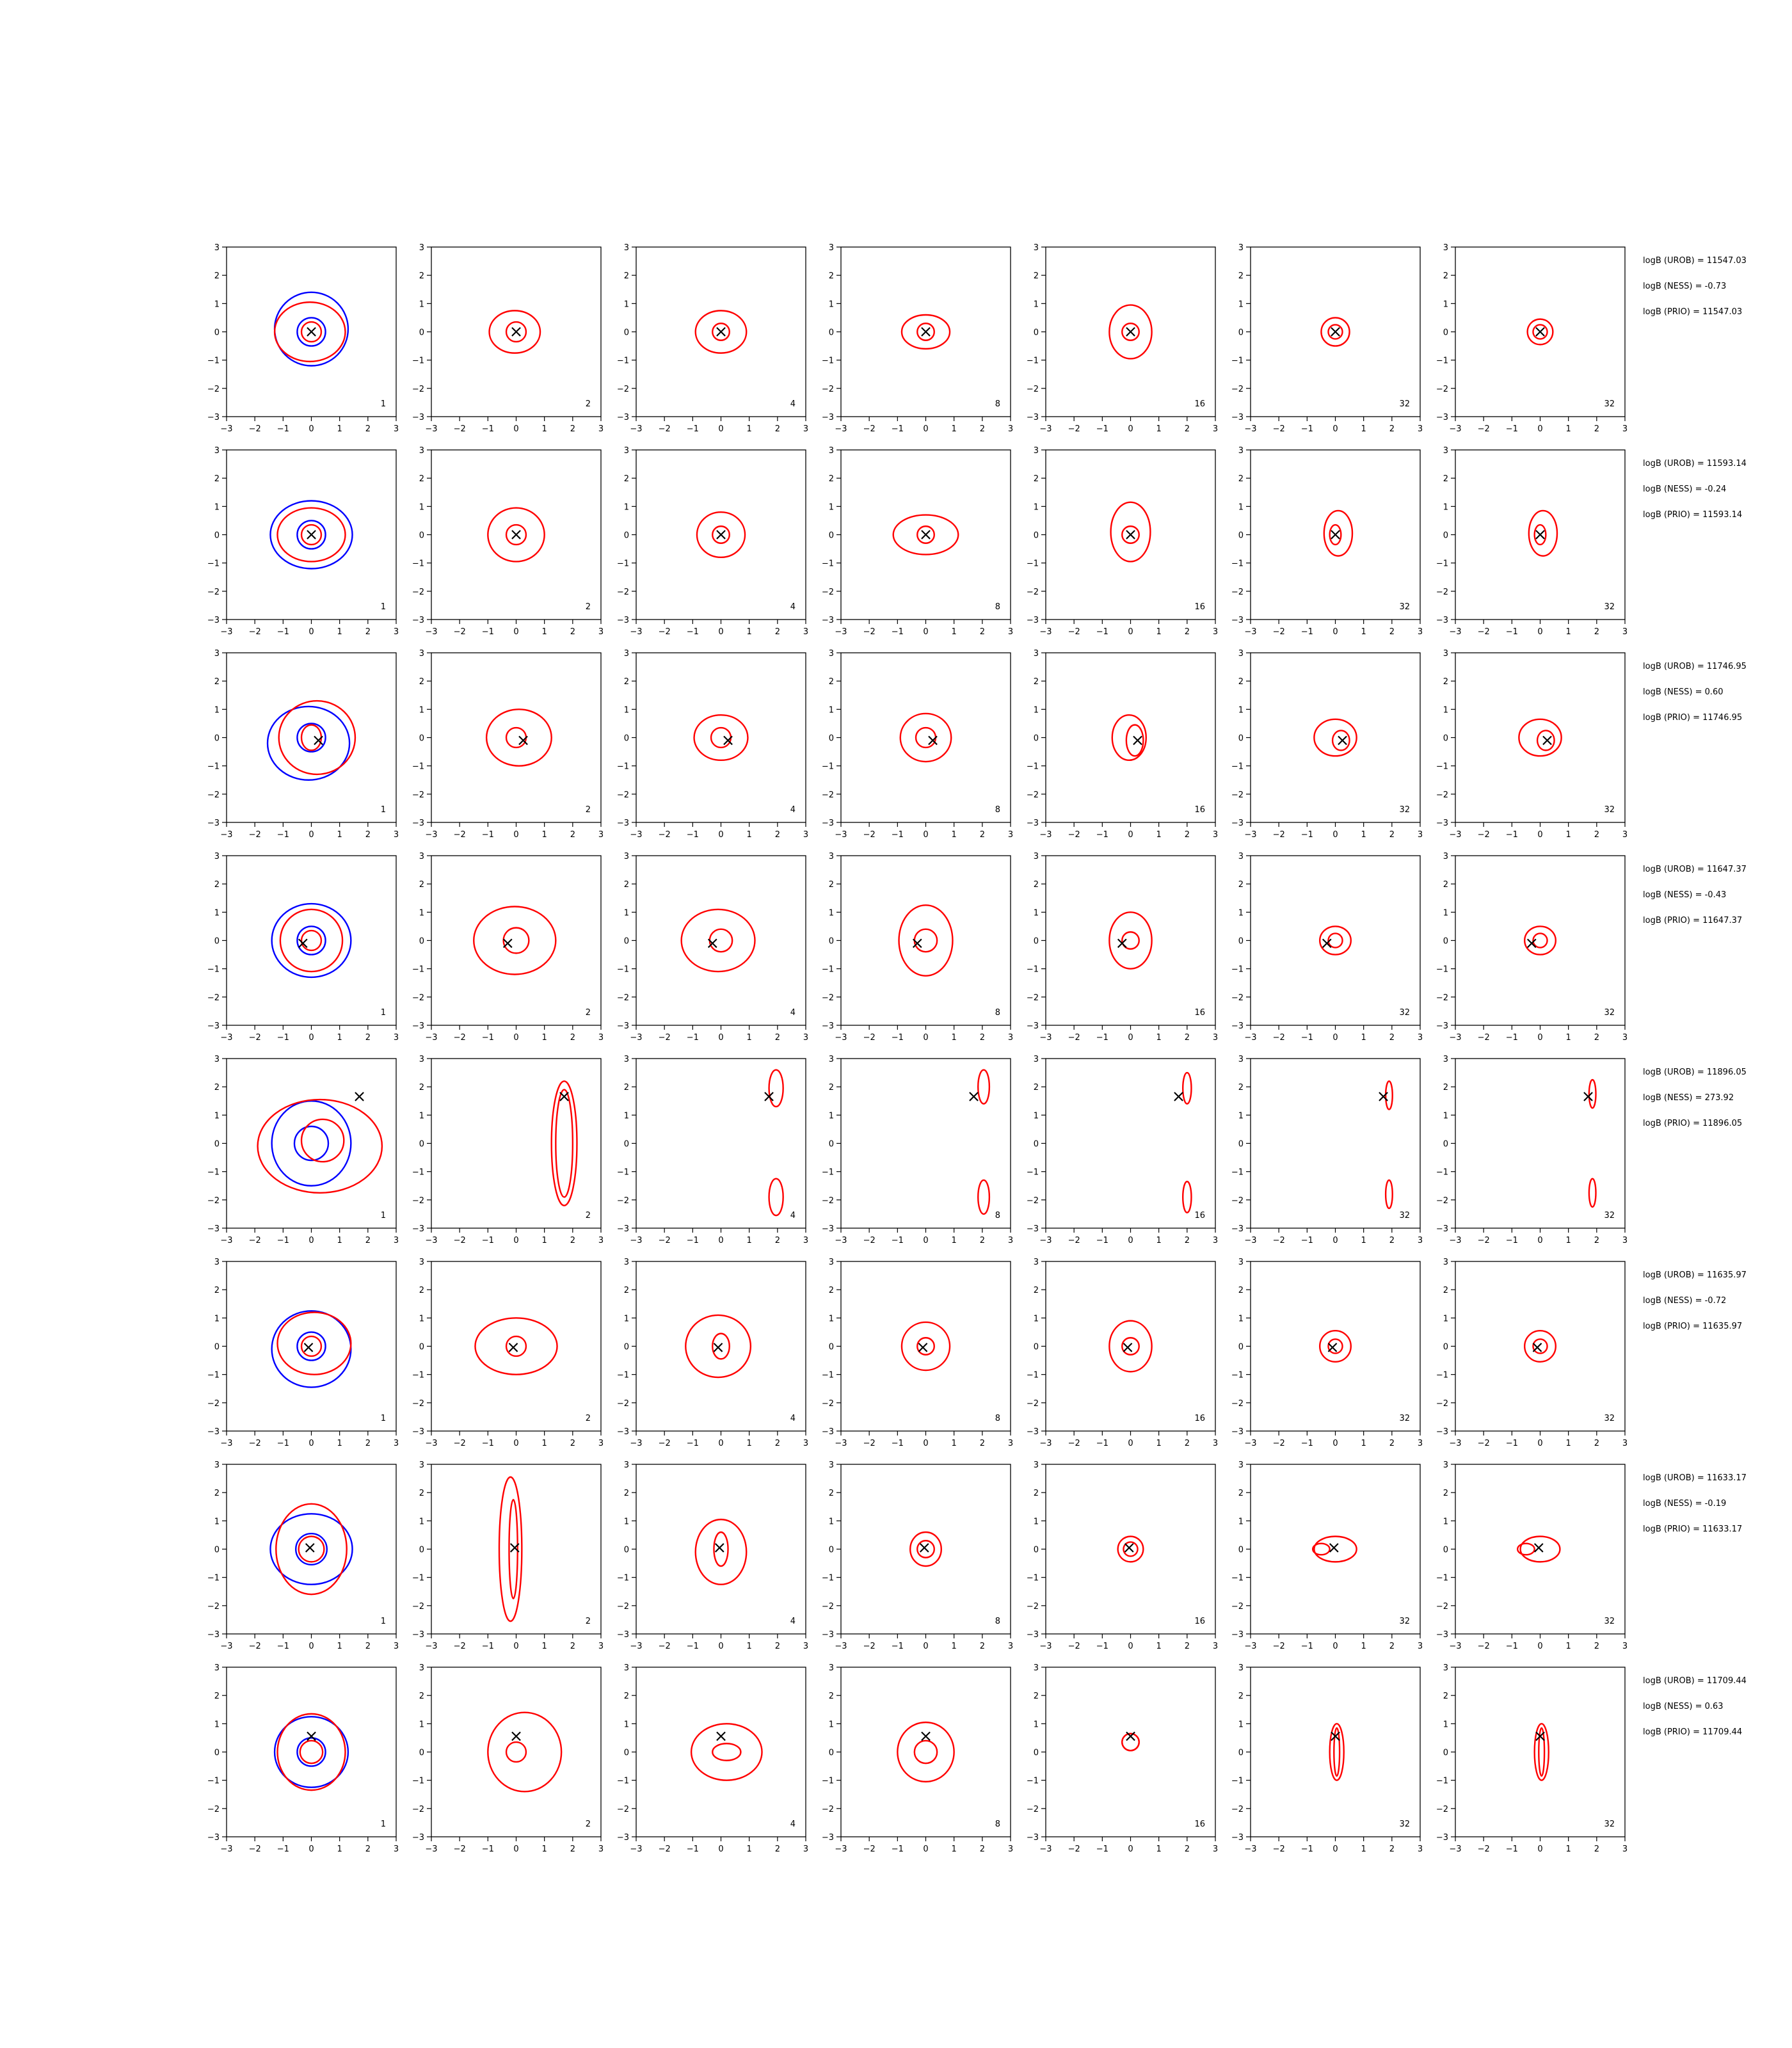 Image resolution: width=1792 pixels, height=2048 pixels. What do you see at coordinates (383, 810) in the screenshot?
I see `subplot-corner-label: 1` at bounding box center [383, 810].